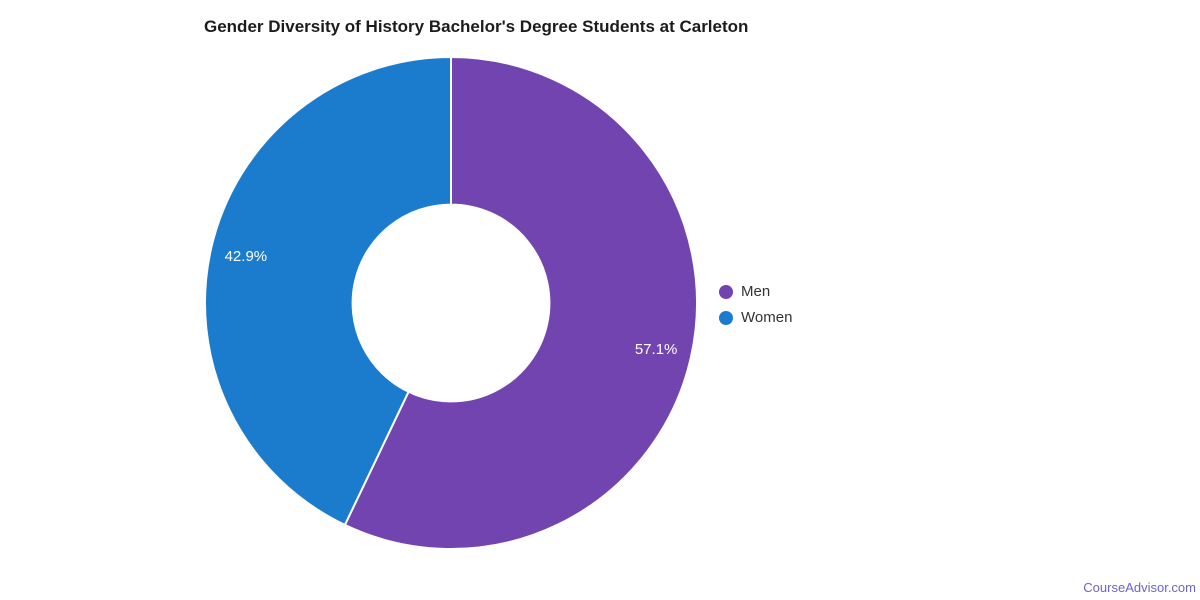  I want to click on legend-item-men: Men, so click(755, 292).